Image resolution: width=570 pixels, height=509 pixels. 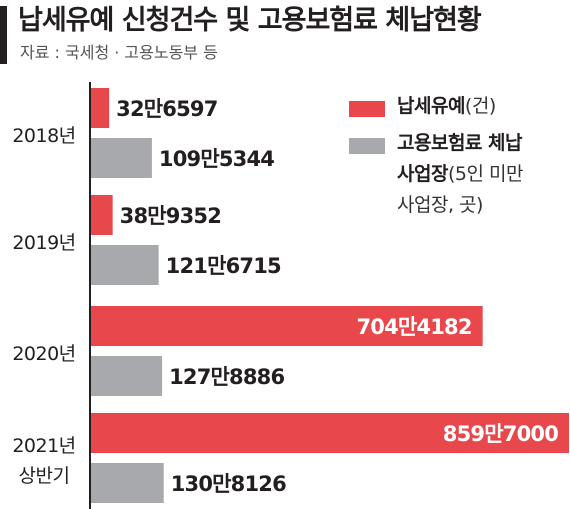 I want to click on data-label: 109만5344, so click(x=216, y=159).